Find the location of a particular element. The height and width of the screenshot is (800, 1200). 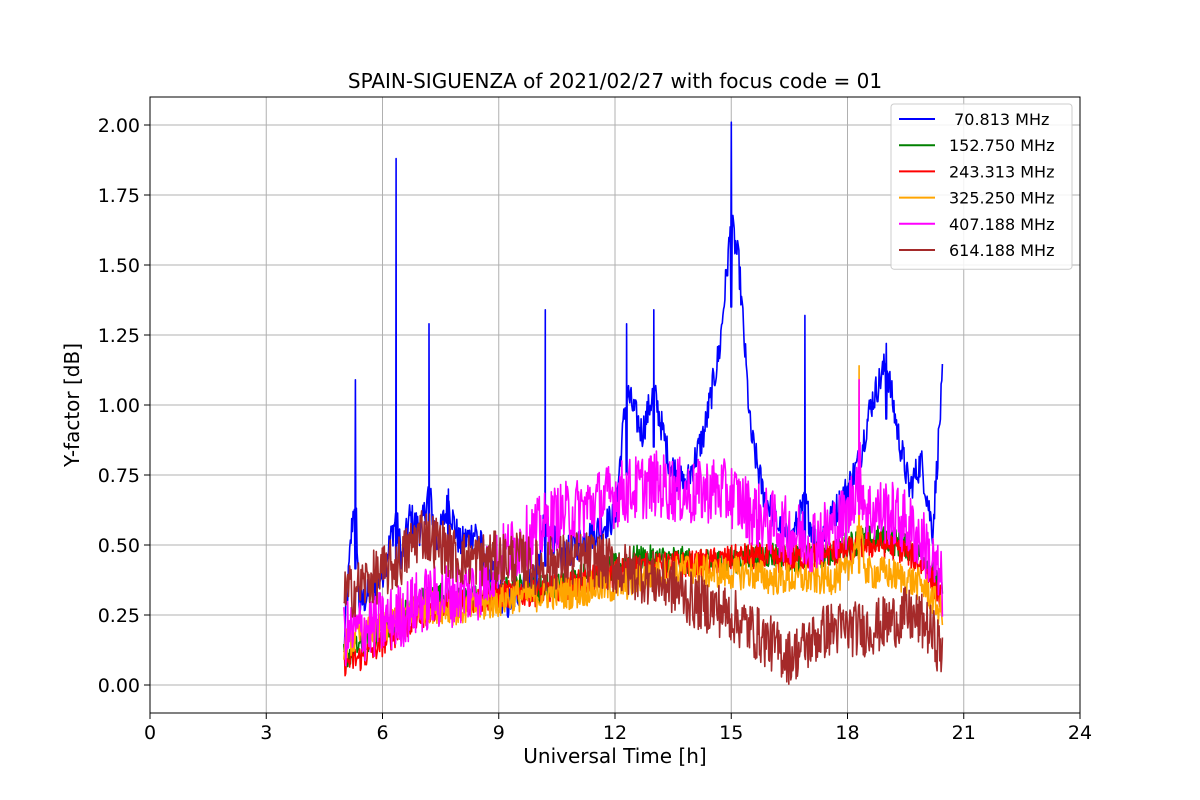

y-tick-label: 1.75 is located at coordinates (119, 196).